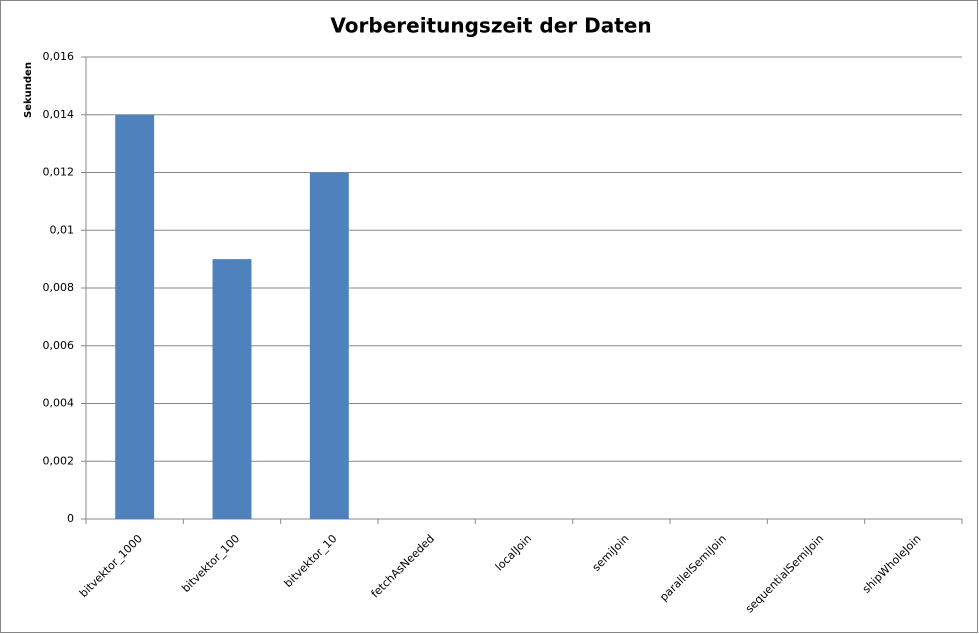  I want to click on y-axis-label: Sekunden, so click(28, 90).